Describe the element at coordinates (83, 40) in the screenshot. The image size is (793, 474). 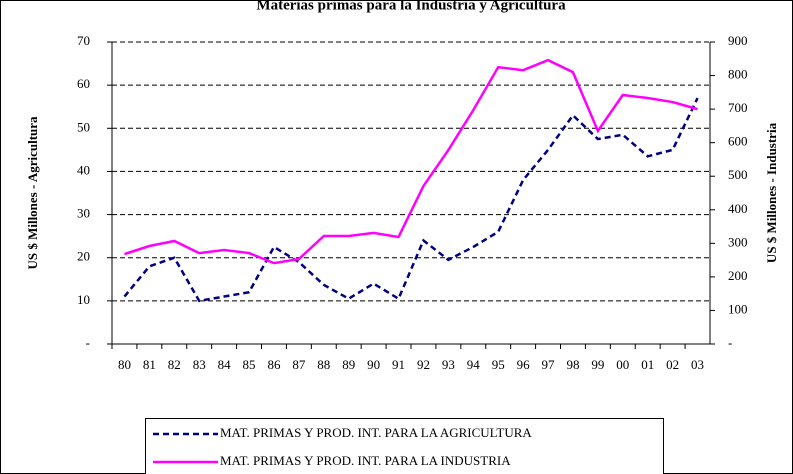
I see `y-tick-label: 70` at that location.